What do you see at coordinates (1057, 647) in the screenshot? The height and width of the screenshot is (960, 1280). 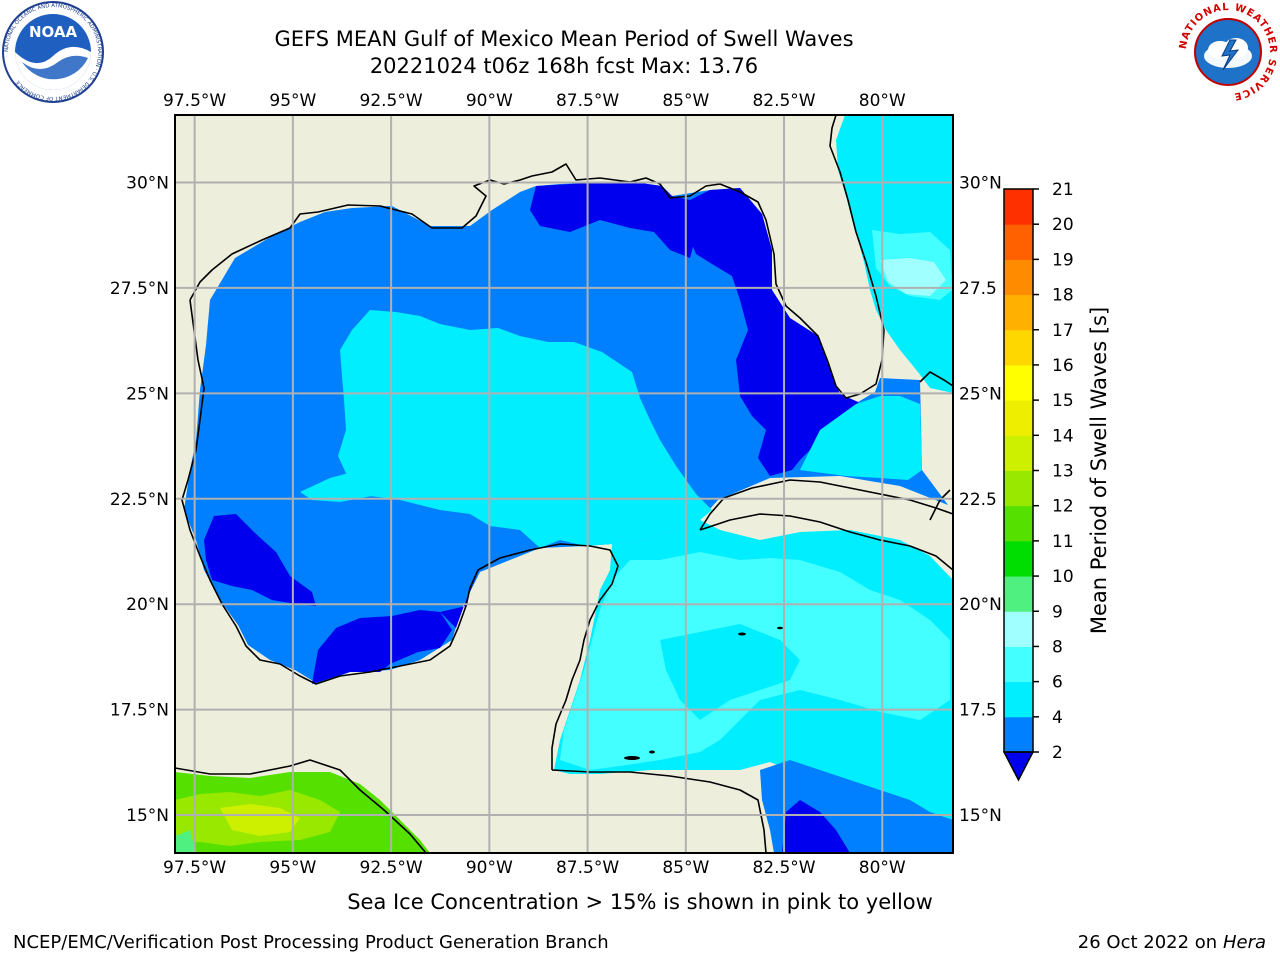 I see `colorbar-tick-label: 8` at bounding box center [1057, 647].